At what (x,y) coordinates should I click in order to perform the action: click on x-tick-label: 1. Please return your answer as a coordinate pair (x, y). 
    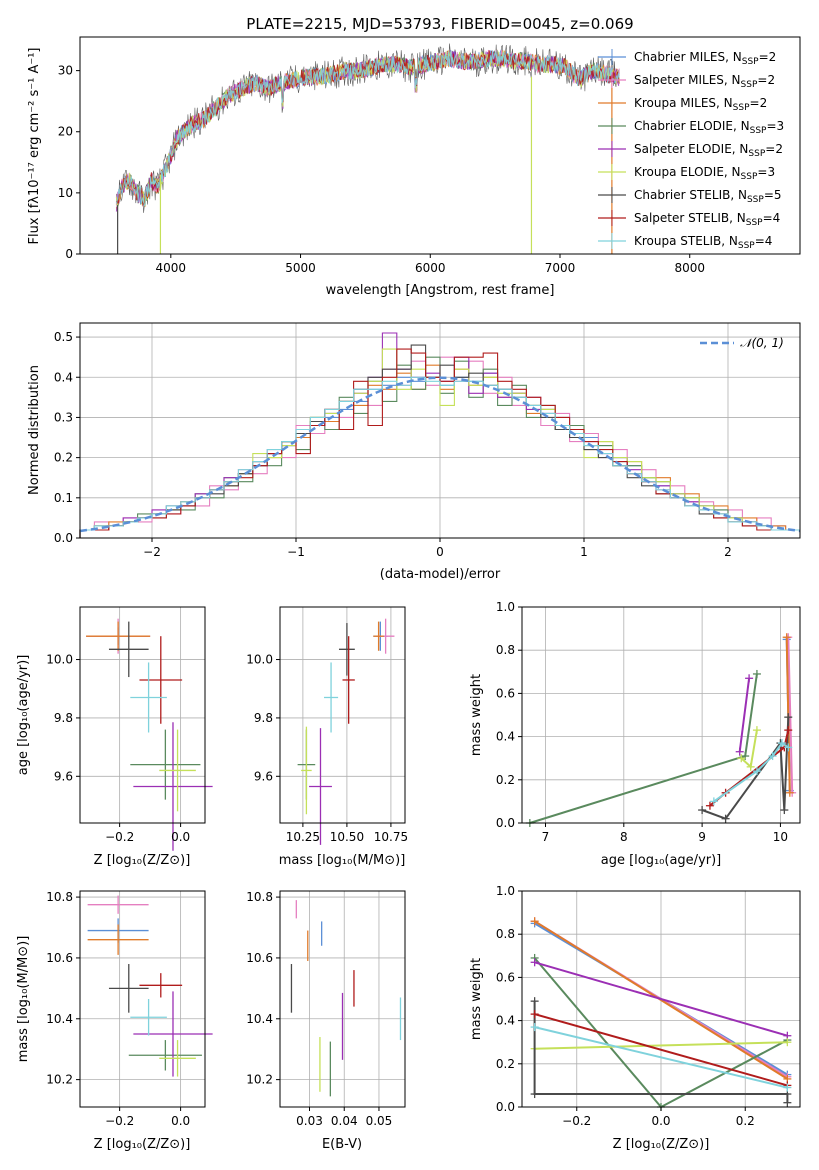
    Looking at the image, I should click on (584, 552).